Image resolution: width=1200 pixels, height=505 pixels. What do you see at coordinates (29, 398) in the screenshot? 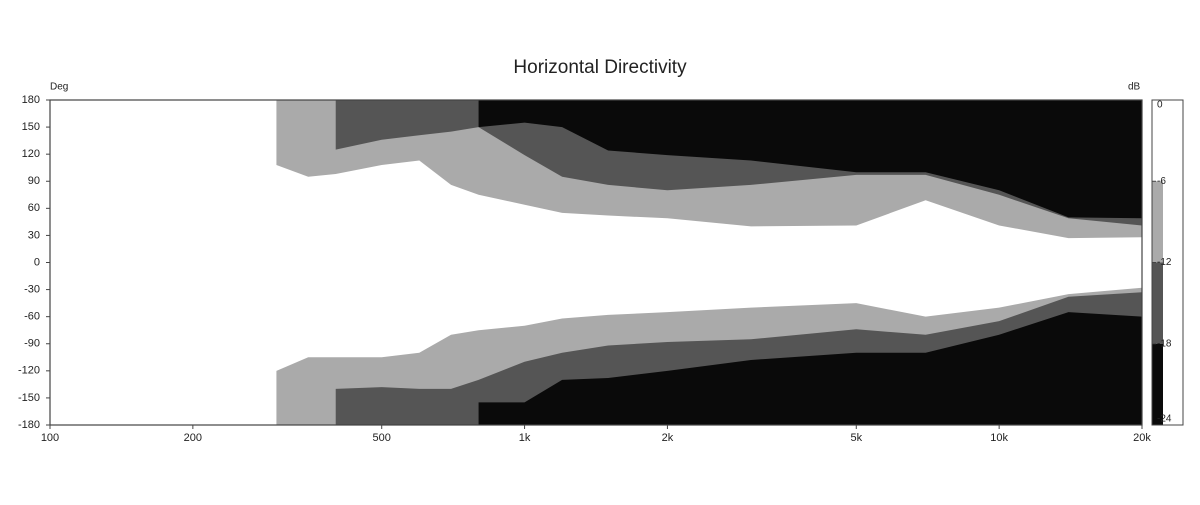
I see `y-tick-label: -150` at bounding box center [29, 398].